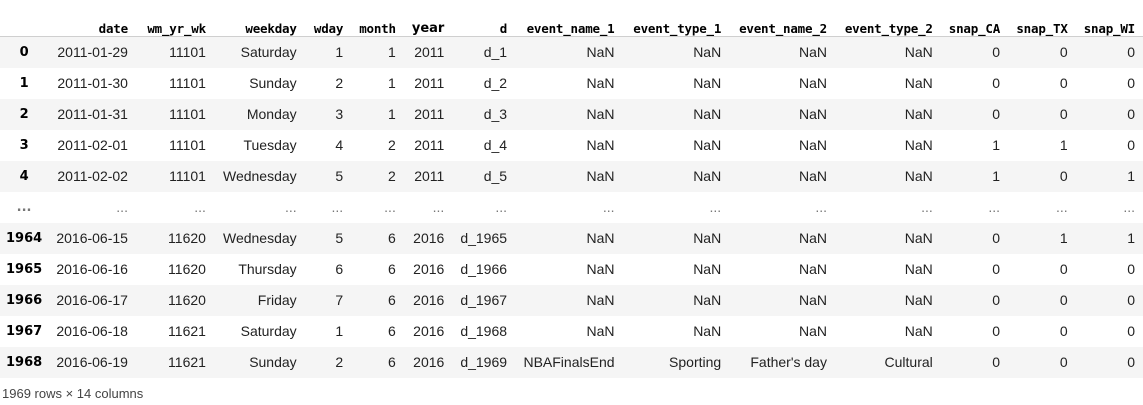 Image resolution: width=1143 pixels, height=405 pixels. I want to click on table-cell: 5, so click(339, 238).